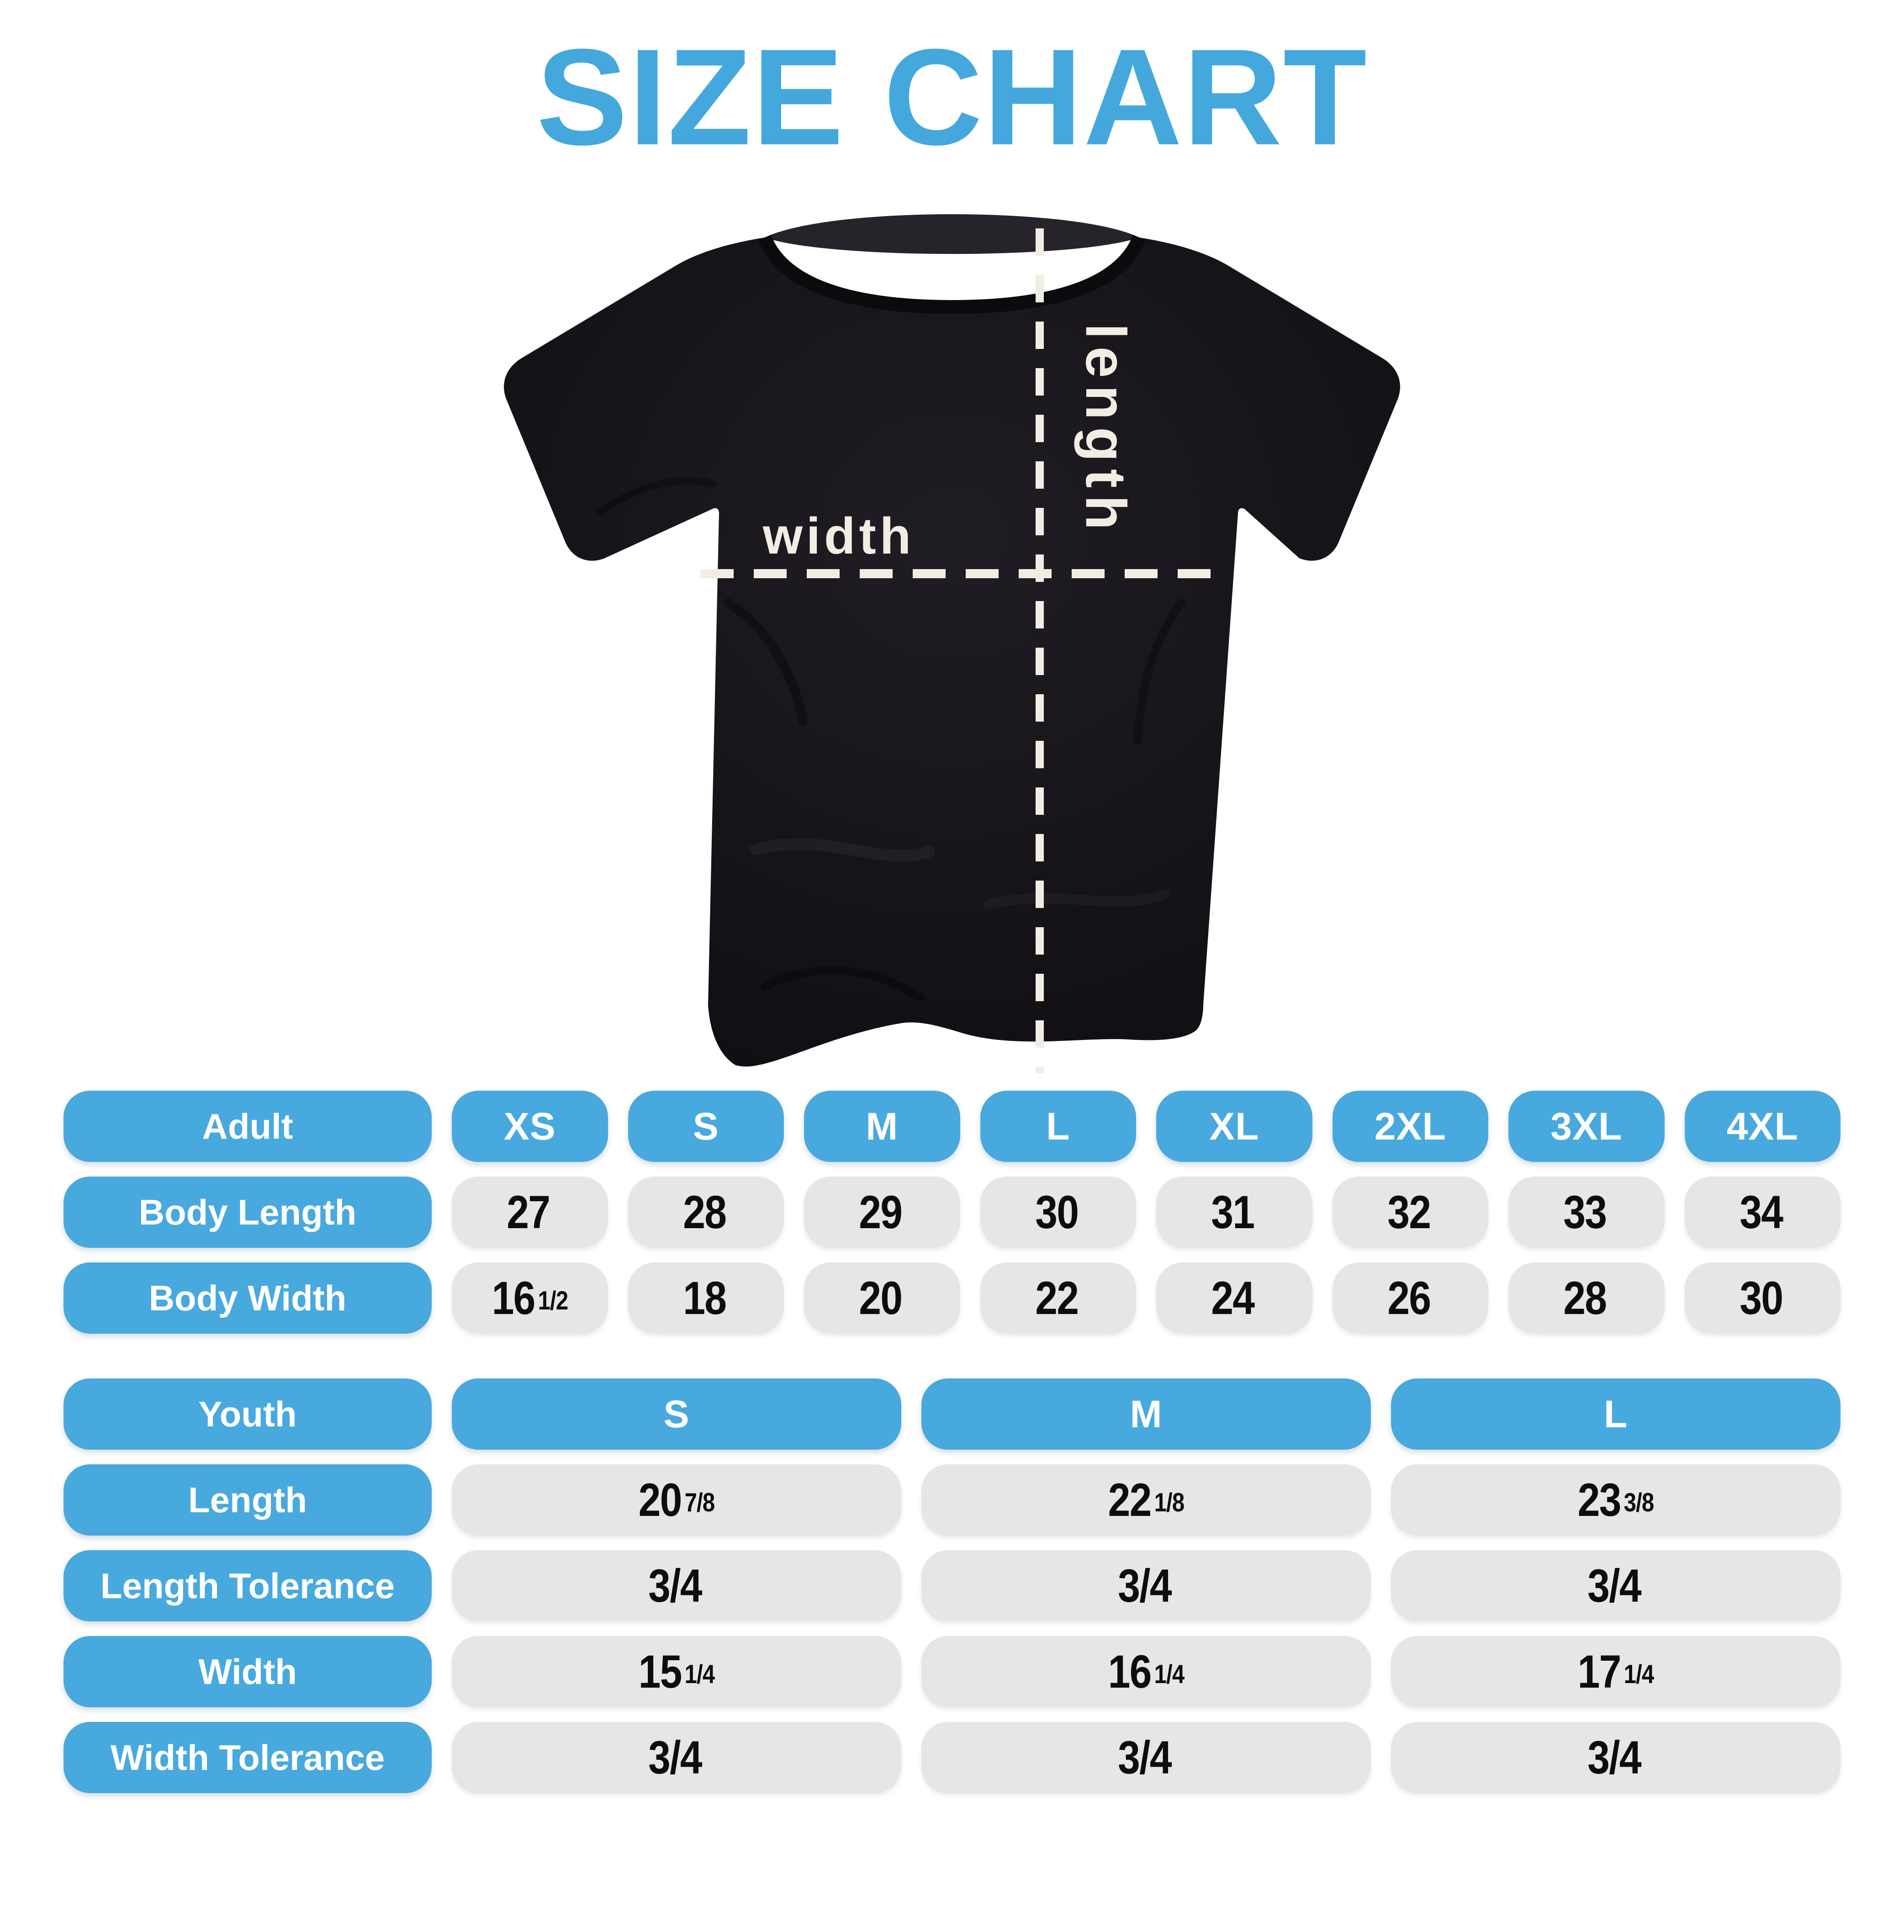 The image size is (1904, 1932). Describe the element at coordinates (882, 1298) in the screenshot. I see `value-cell: 20` at that location.